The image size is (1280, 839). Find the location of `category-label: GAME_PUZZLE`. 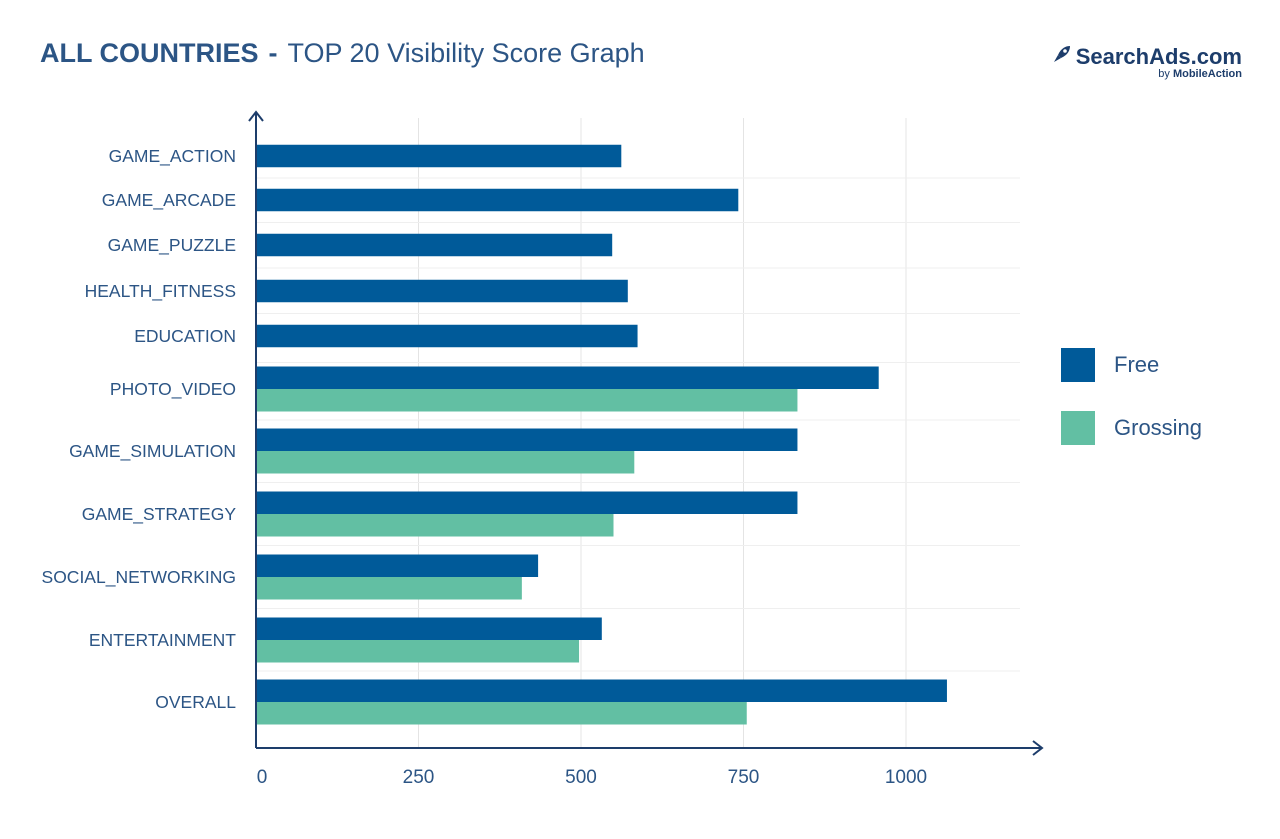

category-label: GAME_PUZZLE is located at coordinates (172, 245).